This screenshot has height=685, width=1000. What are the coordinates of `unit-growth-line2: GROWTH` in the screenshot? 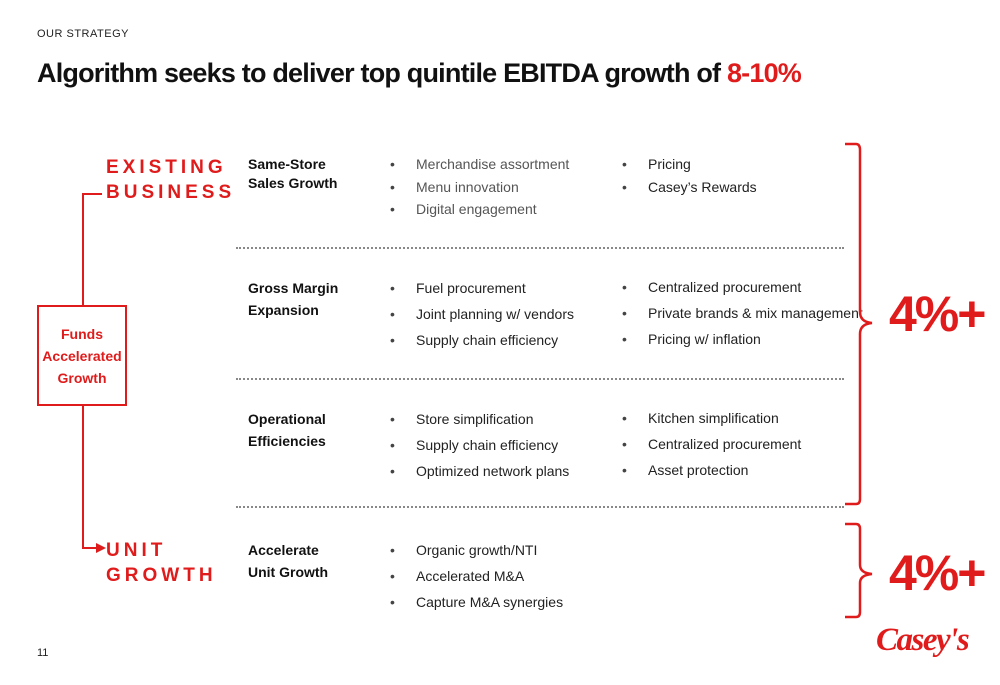 It's located at (161, 575).